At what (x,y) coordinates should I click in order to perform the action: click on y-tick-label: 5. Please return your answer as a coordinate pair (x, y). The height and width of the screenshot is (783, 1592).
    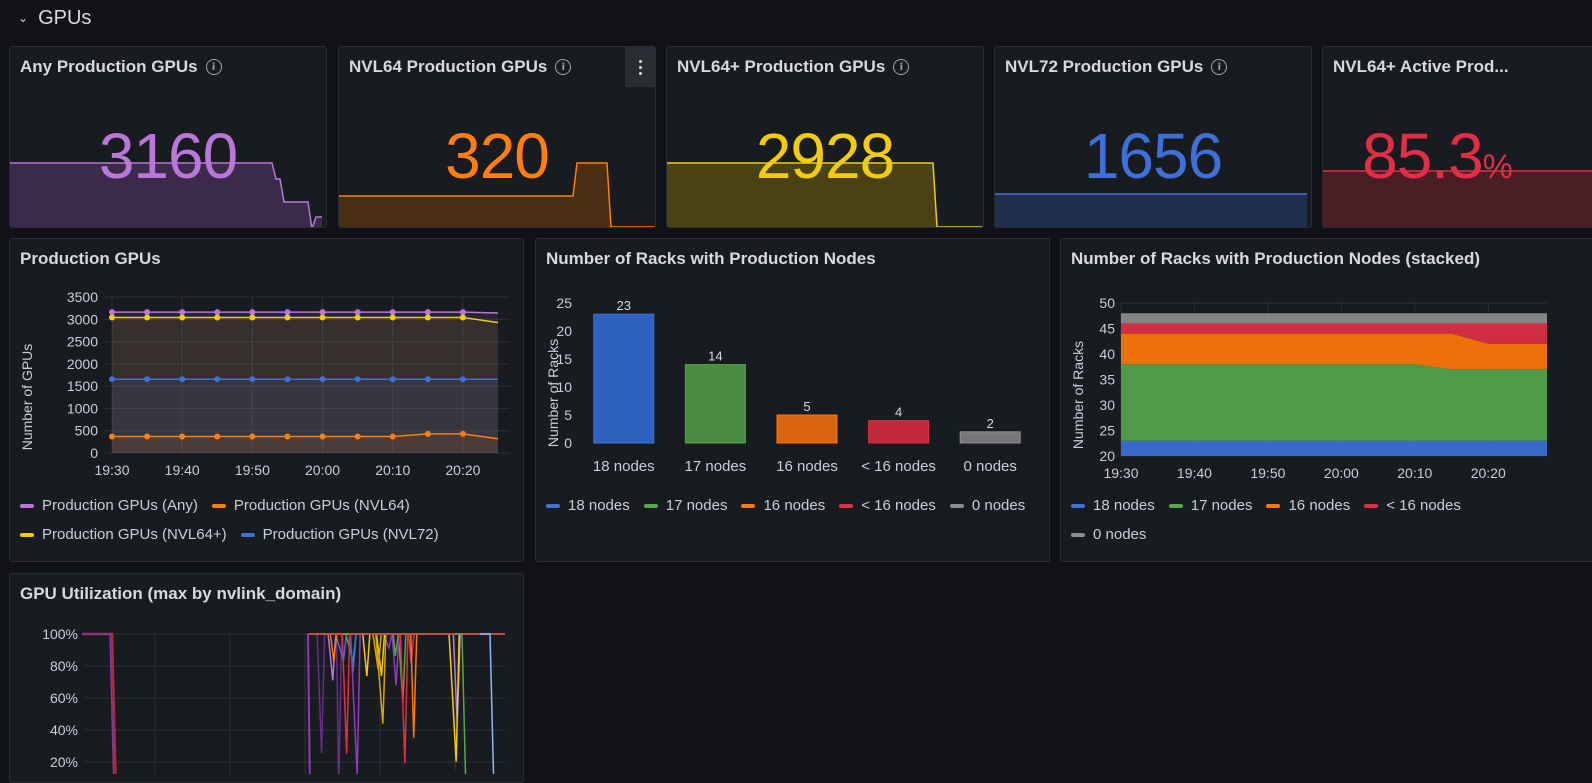
    Looking at the image, I should click on (568, 415).